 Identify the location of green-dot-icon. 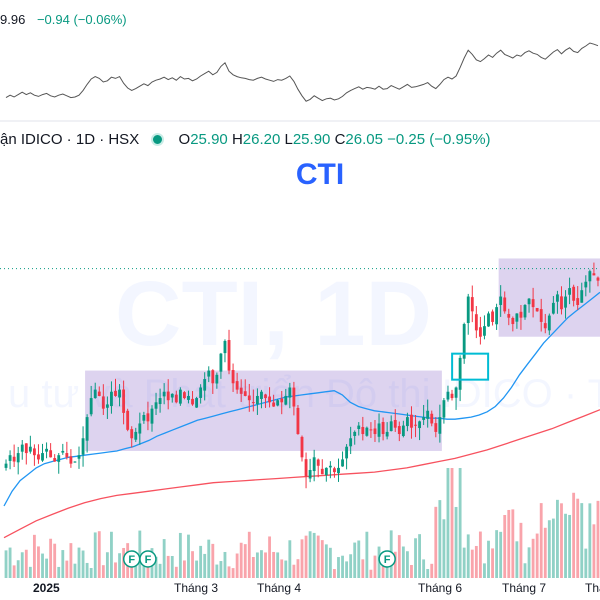
(158, 140).